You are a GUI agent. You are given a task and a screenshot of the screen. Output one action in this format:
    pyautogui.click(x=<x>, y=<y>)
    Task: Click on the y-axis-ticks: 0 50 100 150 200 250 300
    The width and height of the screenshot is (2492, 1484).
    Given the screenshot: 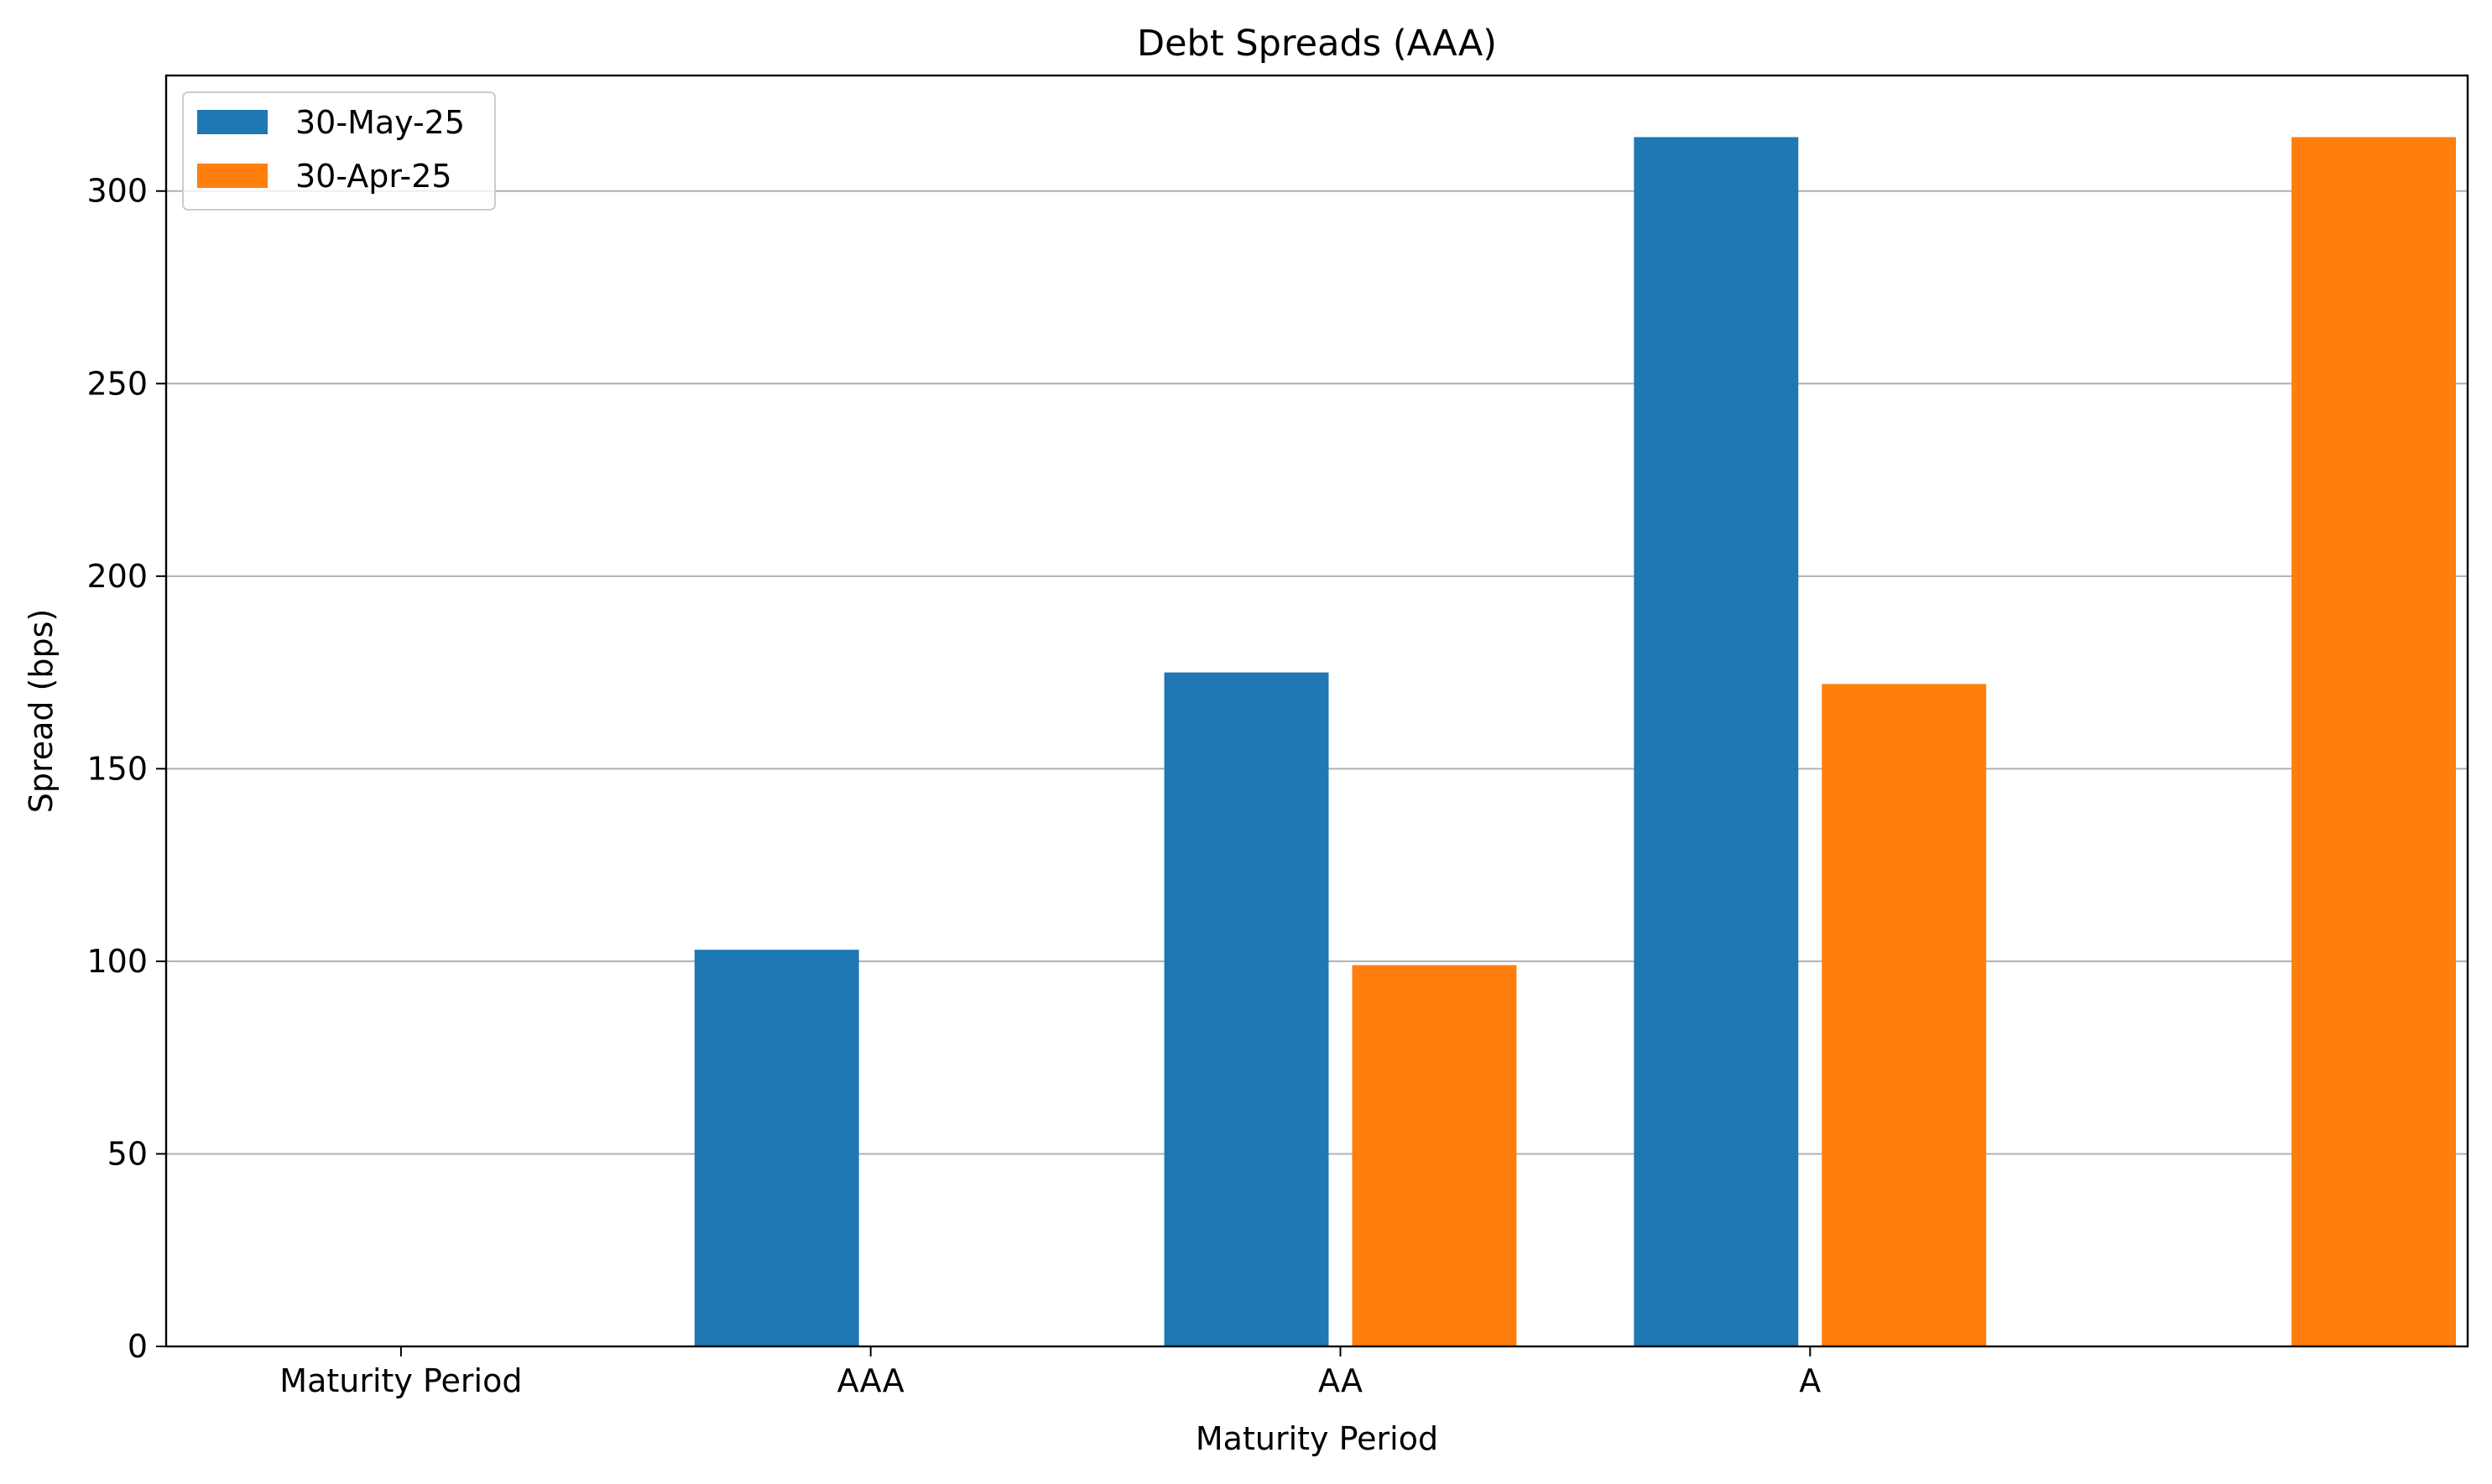 What is the action you would take?
    pyautogui.click(x=126, y=769)
    